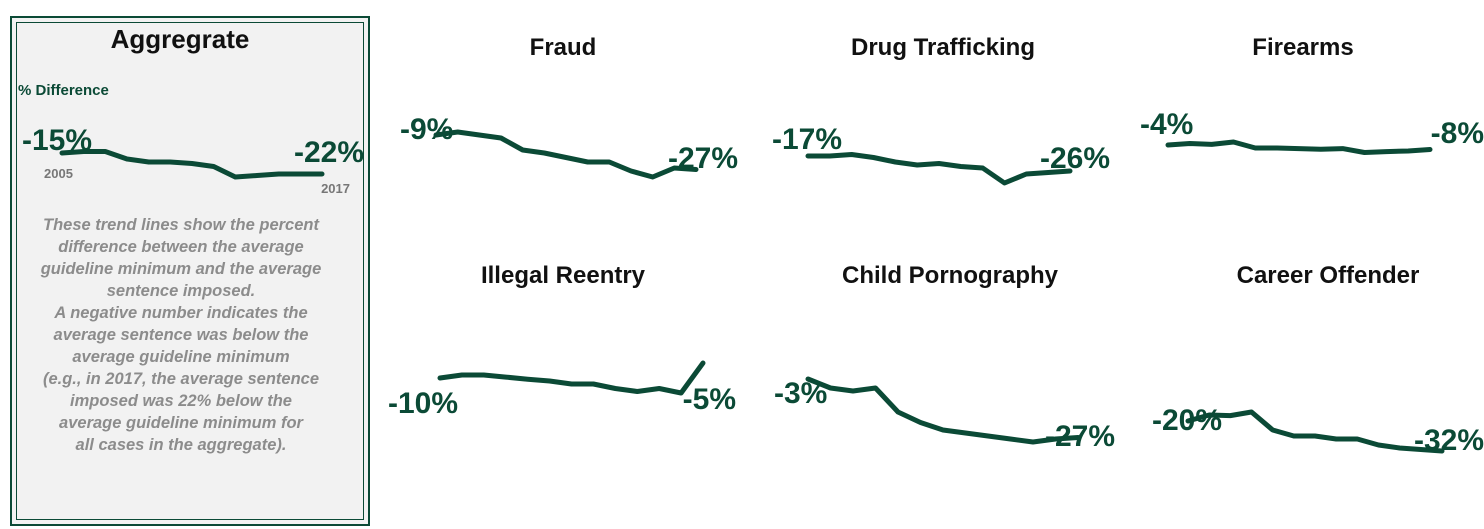 This screenshot has height=529, width=1484. What do you see at coordinates (800, 393) in the screenshot?
I see `start-value-label: -3%` at bounding box center [800, 393].